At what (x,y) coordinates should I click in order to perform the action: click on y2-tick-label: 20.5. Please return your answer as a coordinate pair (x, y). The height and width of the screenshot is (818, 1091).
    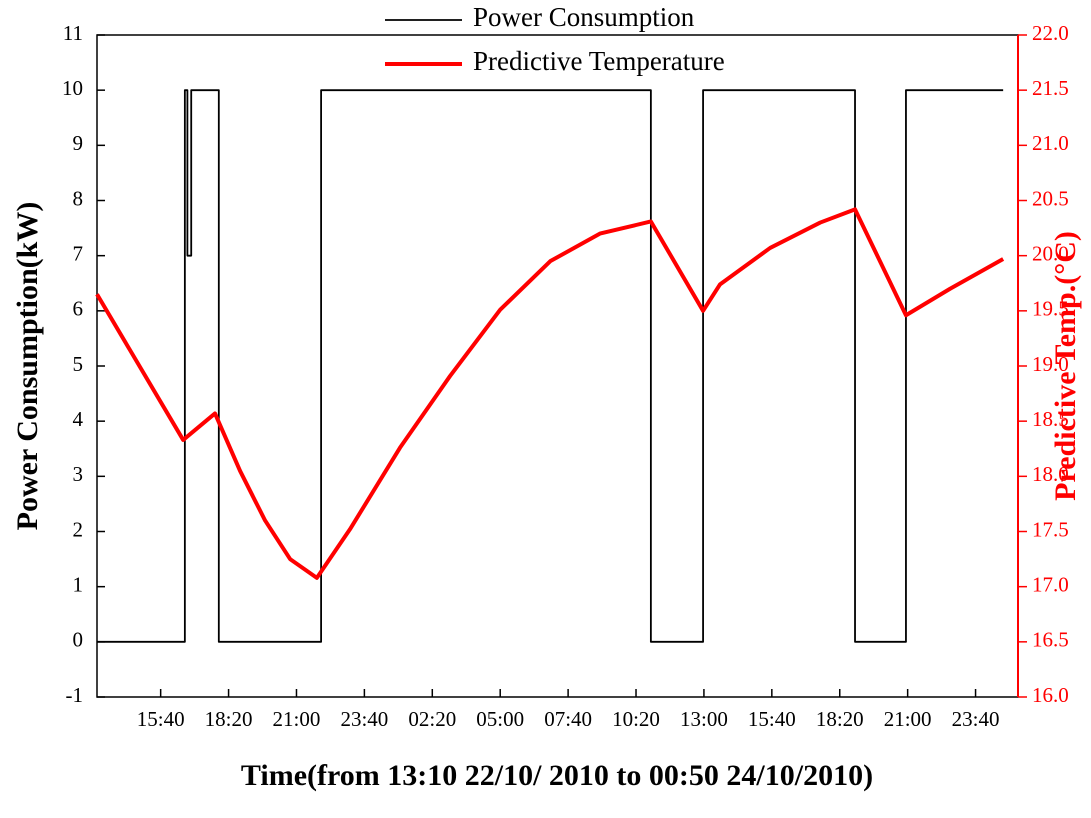
    Looking at the image, I should click on (1050, 198).